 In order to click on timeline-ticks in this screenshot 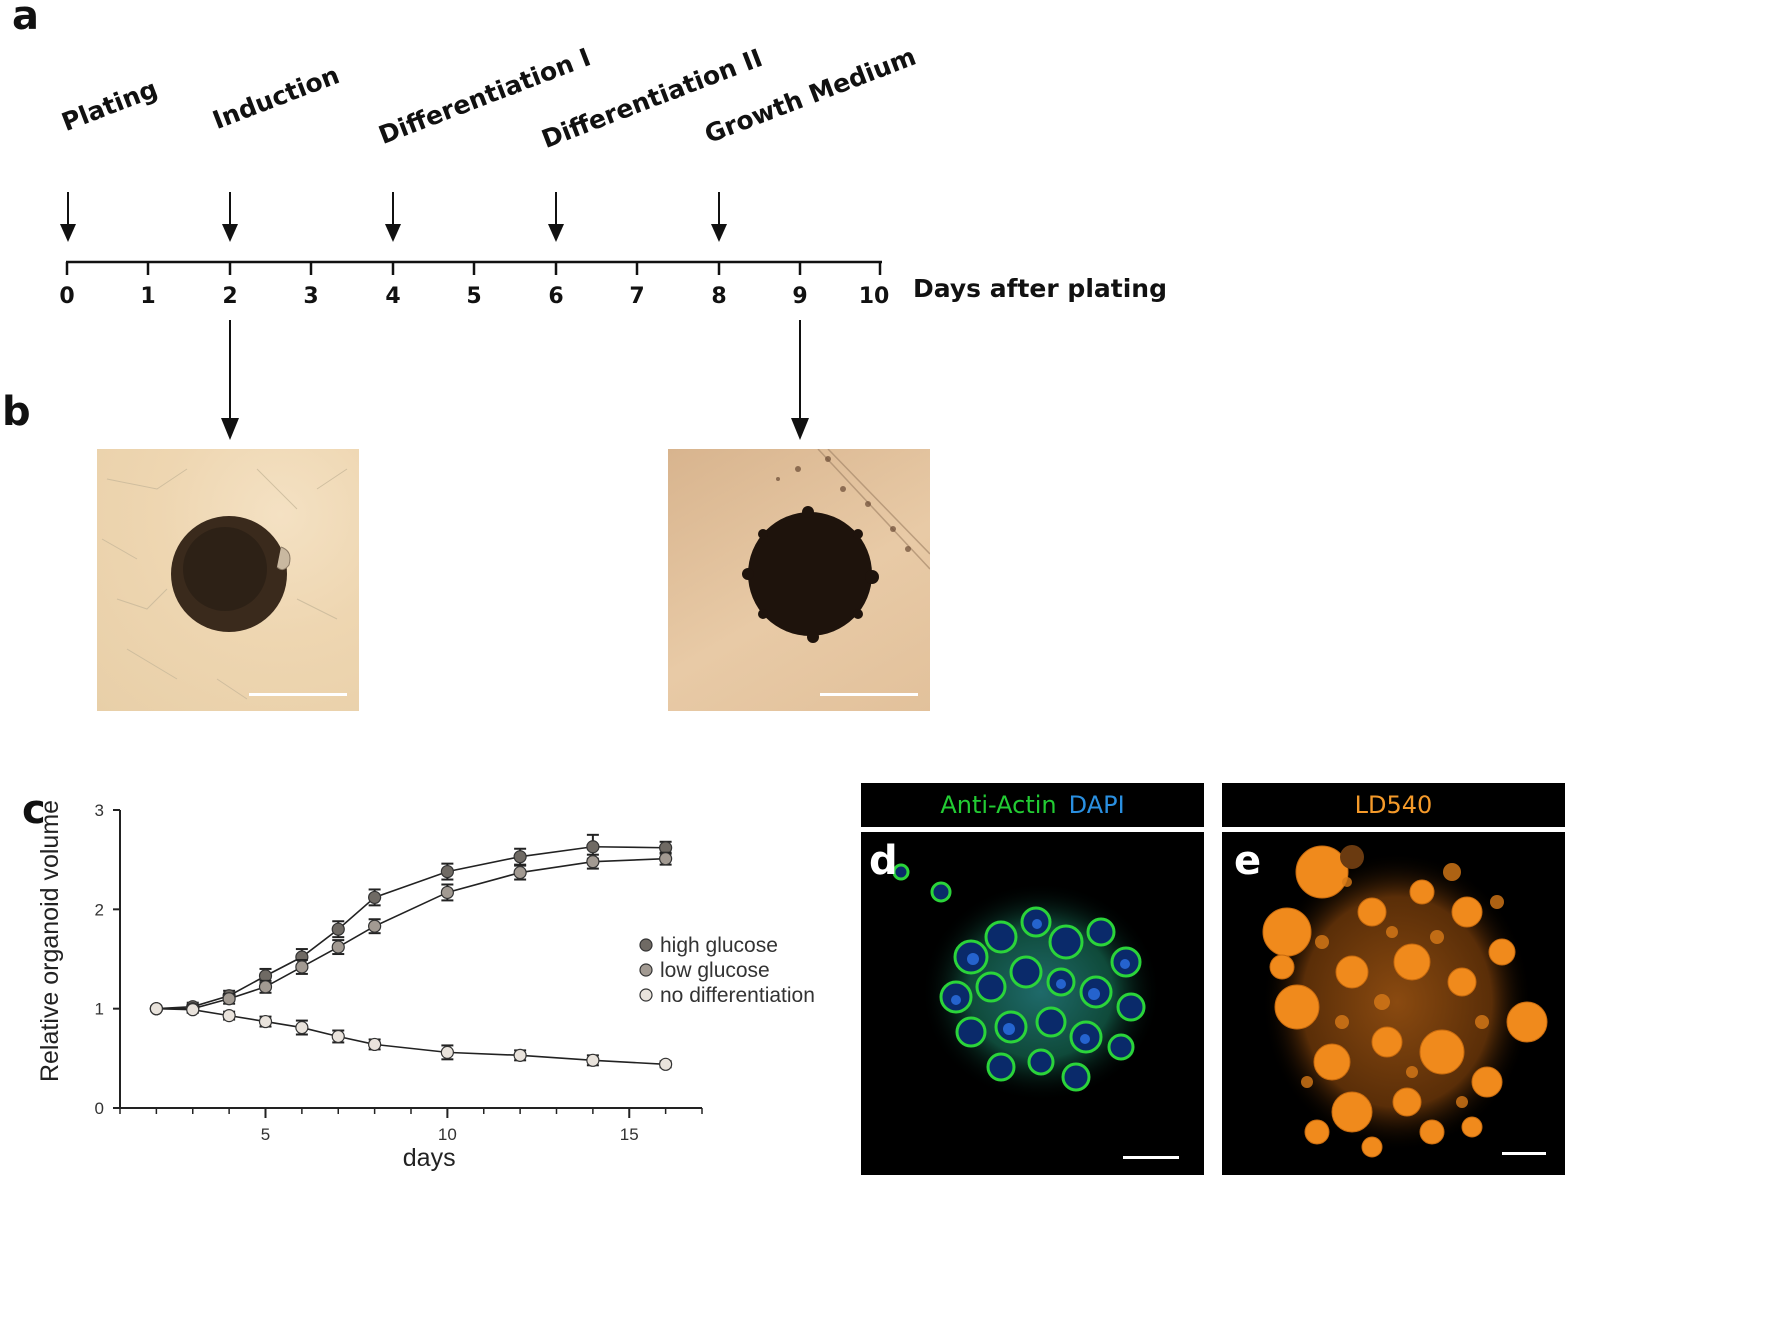, I will do `click(473, 268)`.